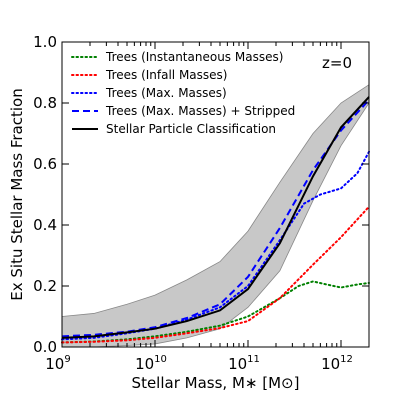 The width and height of the screenshot is (409, 414). Describe the element at coordinates (45, 103) in the screenshot. I see `y-tick-label-4: 0.8` at that location.